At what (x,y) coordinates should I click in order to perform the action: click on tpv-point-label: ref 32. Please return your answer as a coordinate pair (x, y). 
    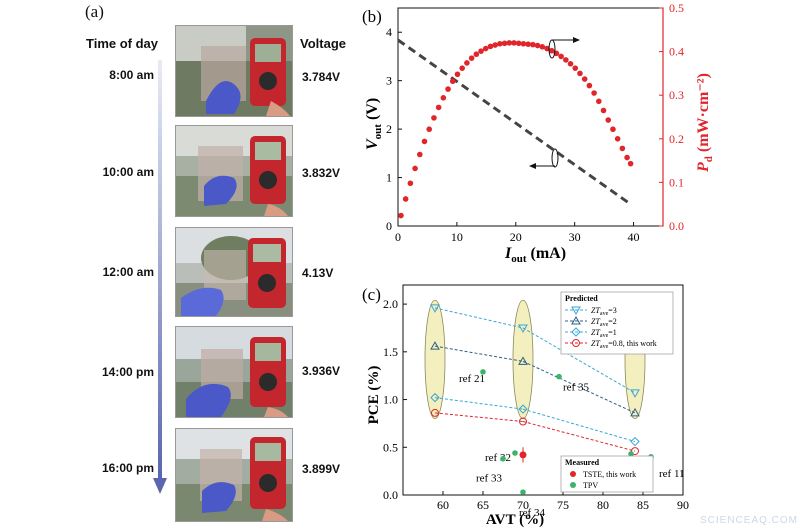
    Looking at the image, I should click on (498, 458).